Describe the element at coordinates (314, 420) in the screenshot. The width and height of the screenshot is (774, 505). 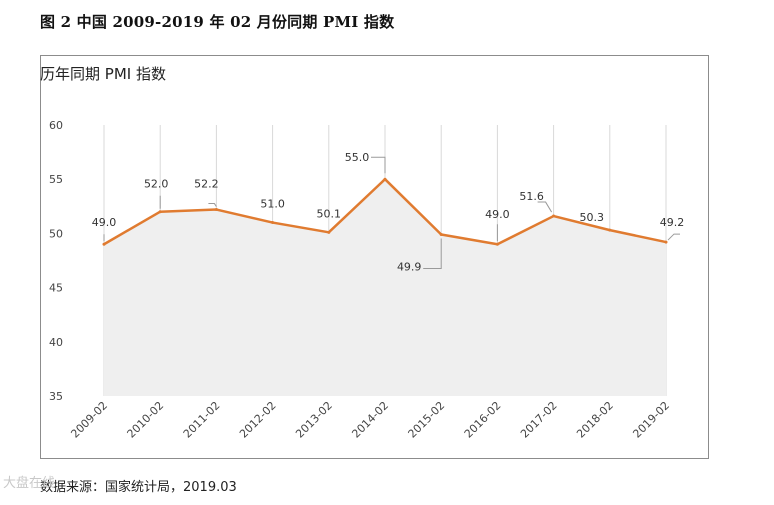
I see `x-tick-label: 2013-02` at that location.